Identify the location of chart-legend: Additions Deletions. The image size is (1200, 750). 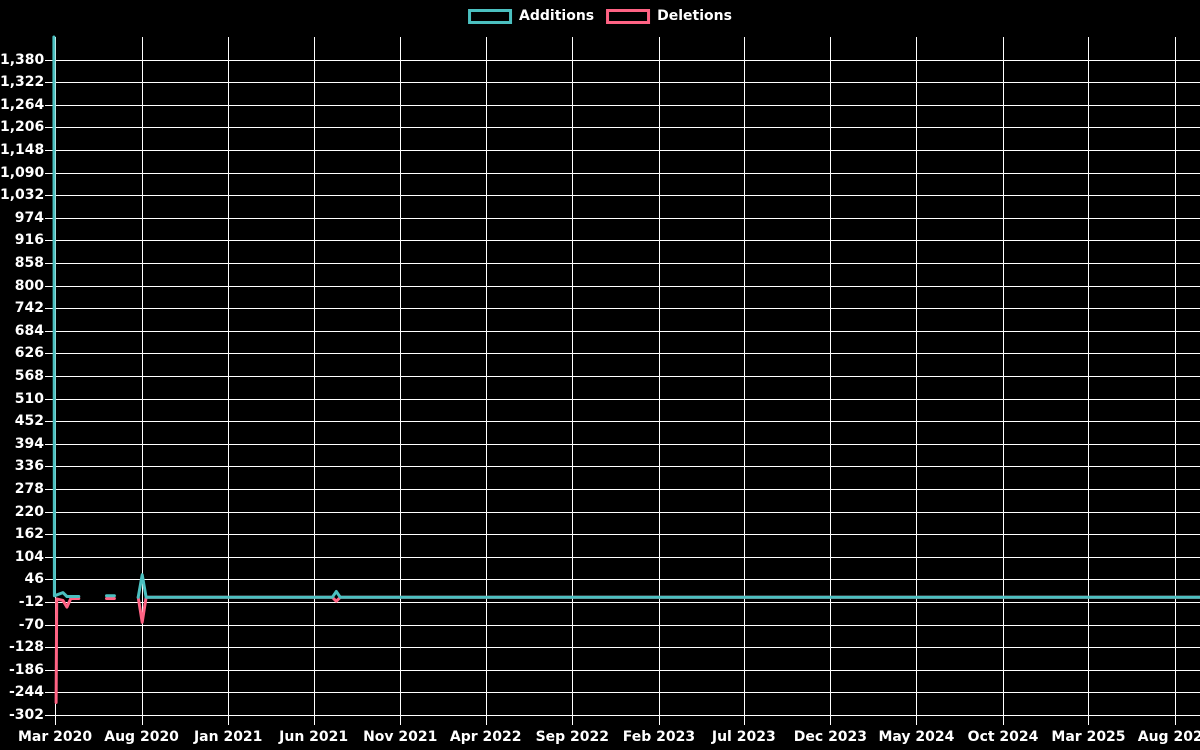
(600, 16).